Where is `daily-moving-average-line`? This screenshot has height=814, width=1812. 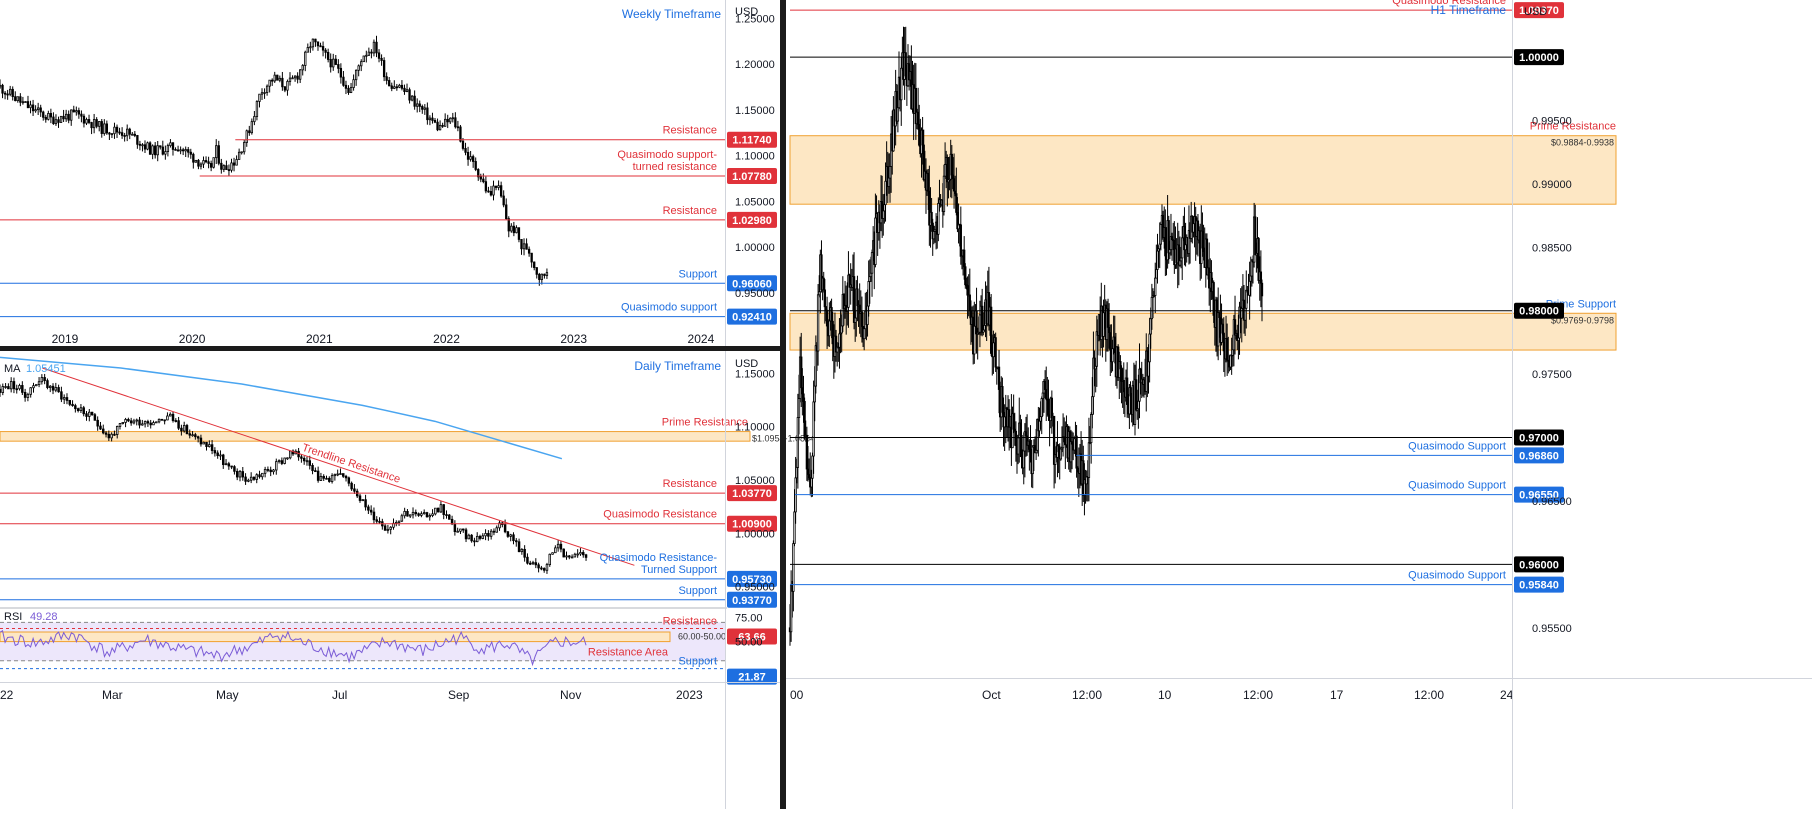 daily-moving-average-line is located at coordinates (281, 408).